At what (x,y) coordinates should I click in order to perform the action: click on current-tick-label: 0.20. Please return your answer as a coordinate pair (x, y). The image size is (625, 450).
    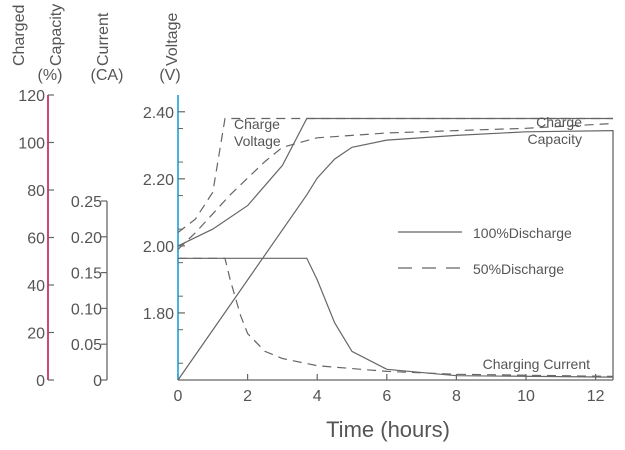
    Looking at the image, I should click on (86, 238).